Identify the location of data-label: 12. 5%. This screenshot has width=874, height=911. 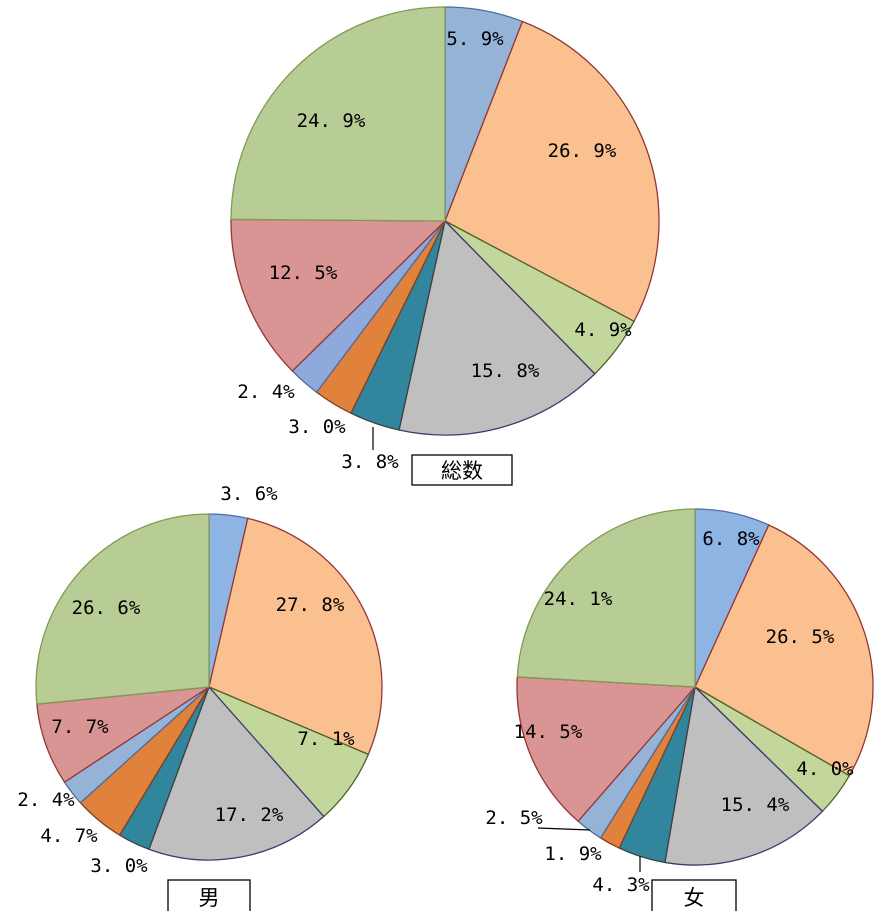
(303, 273).